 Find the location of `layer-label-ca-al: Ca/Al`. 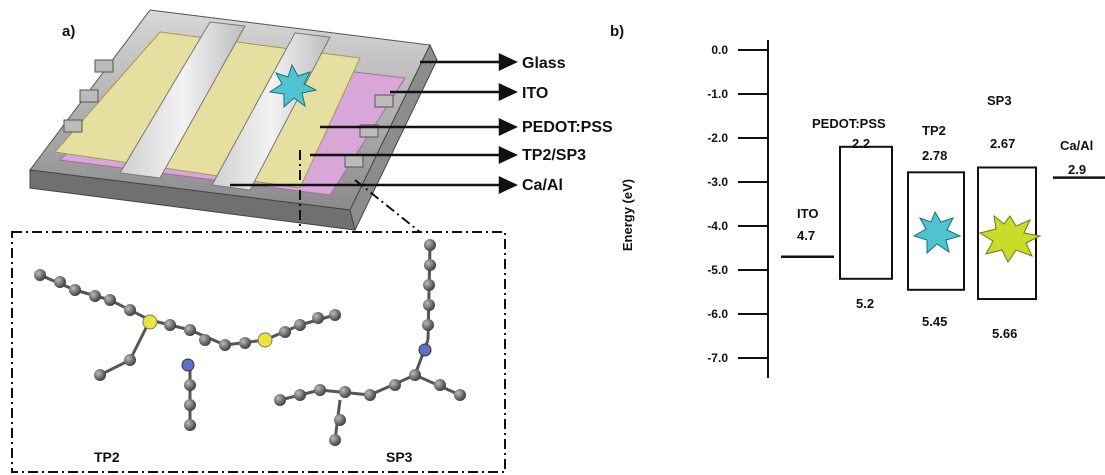

layer-label-ca-al: Ca/Al is located at coordinates (542, 185).